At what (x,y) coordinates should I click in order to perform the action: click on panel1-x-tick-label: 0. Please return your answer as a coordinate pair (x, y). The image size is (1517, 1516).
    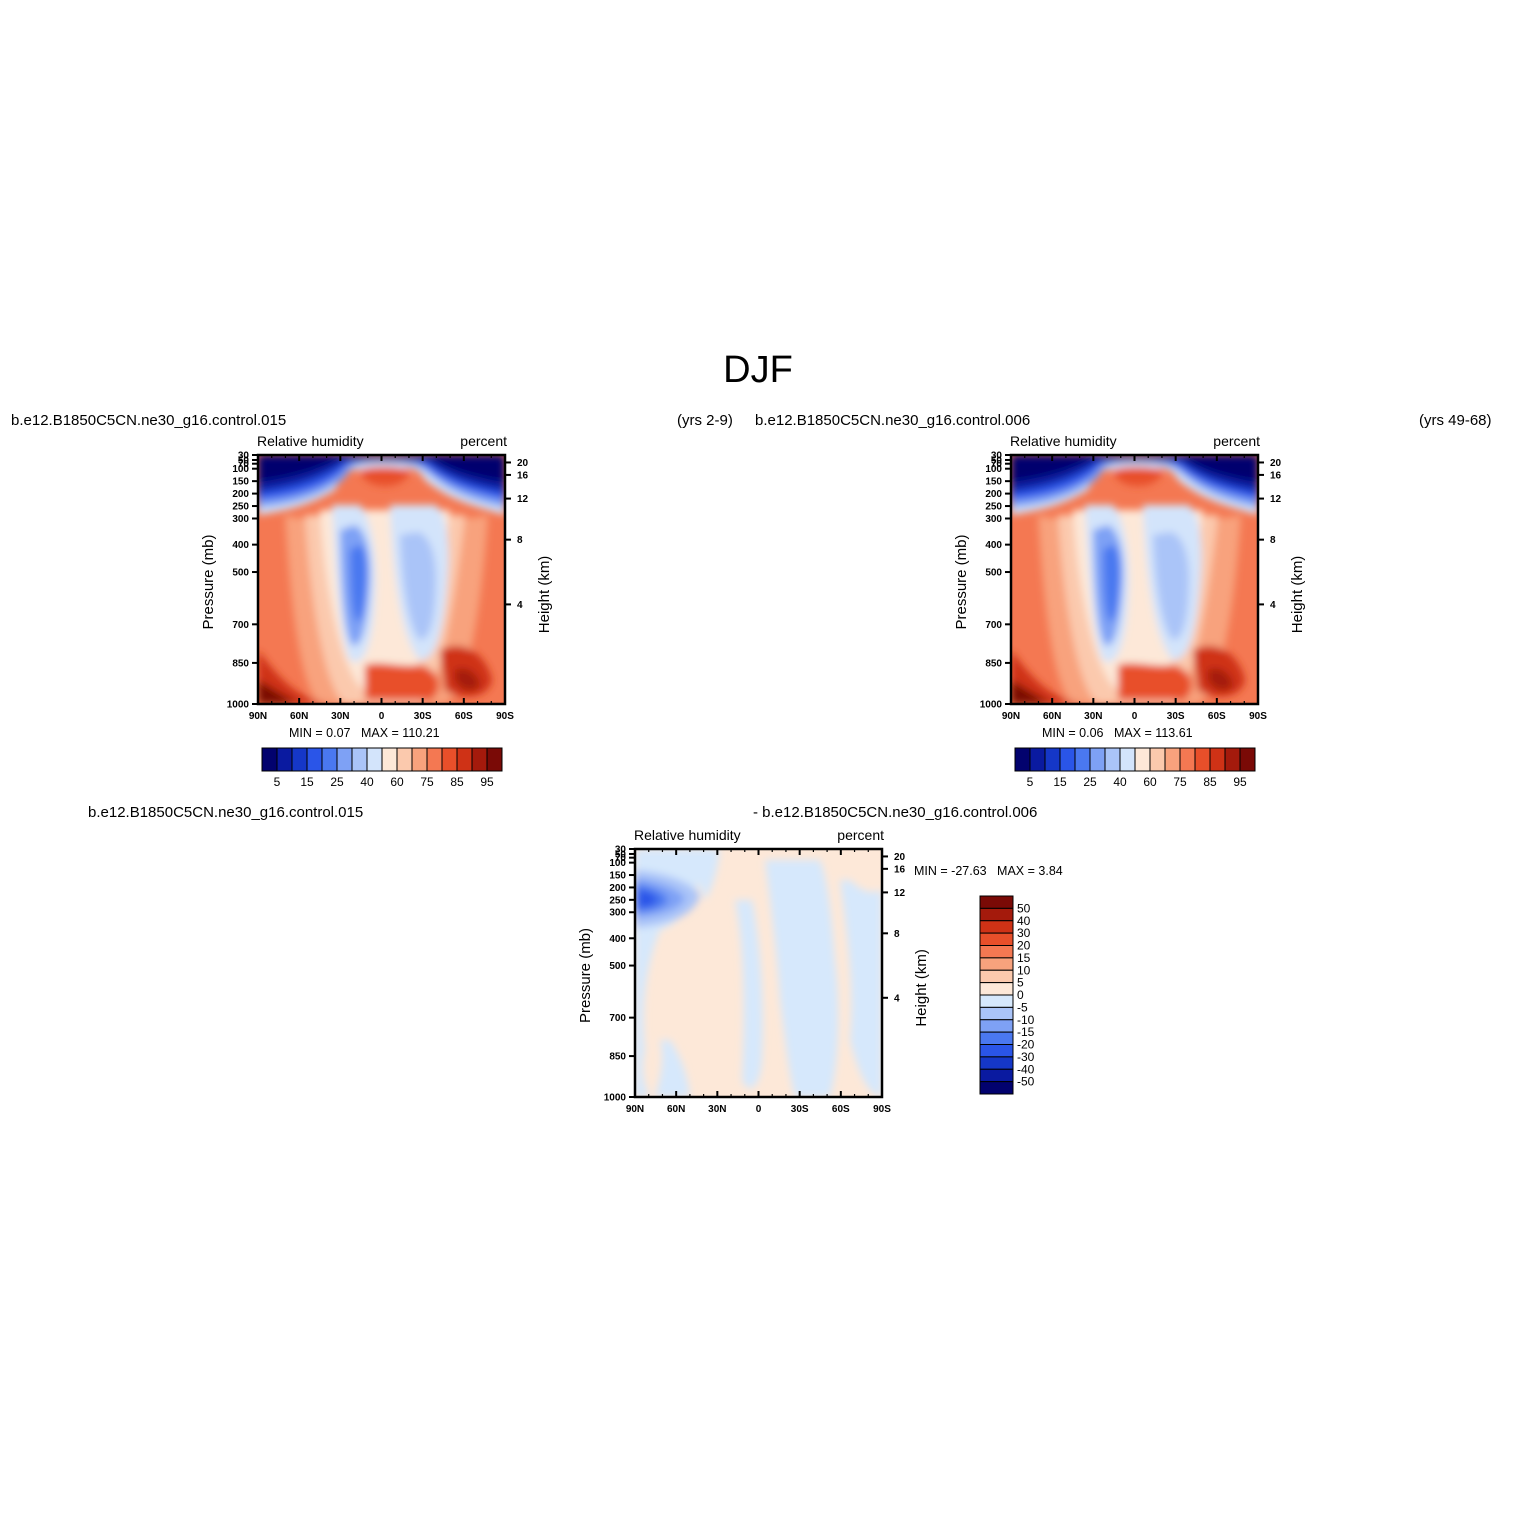
    Looking at the image, I should click on (382, 716).